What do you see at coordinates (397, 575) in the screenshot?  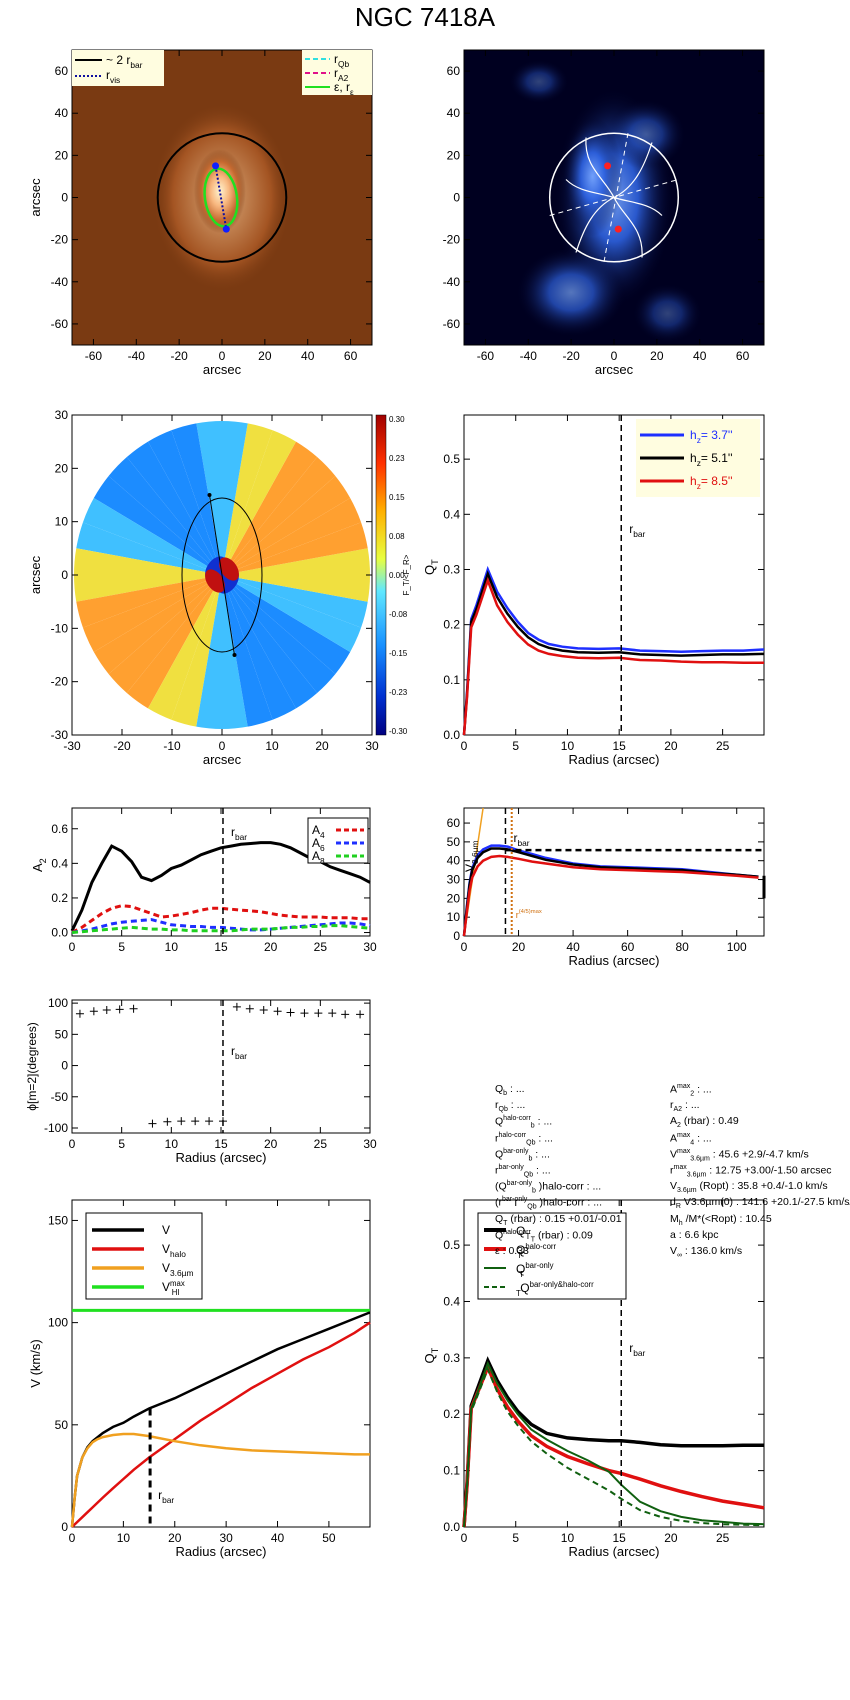 I see `colorbar-tick-label: 0.00` at bounding box center [397, 575].